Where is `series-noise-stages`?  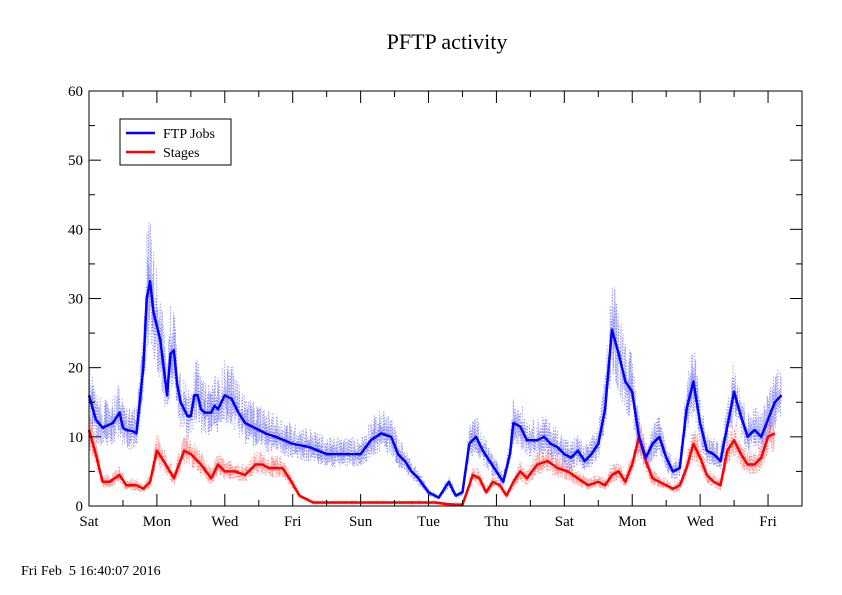 series-noise-stages is located at coordinates (432, 459).